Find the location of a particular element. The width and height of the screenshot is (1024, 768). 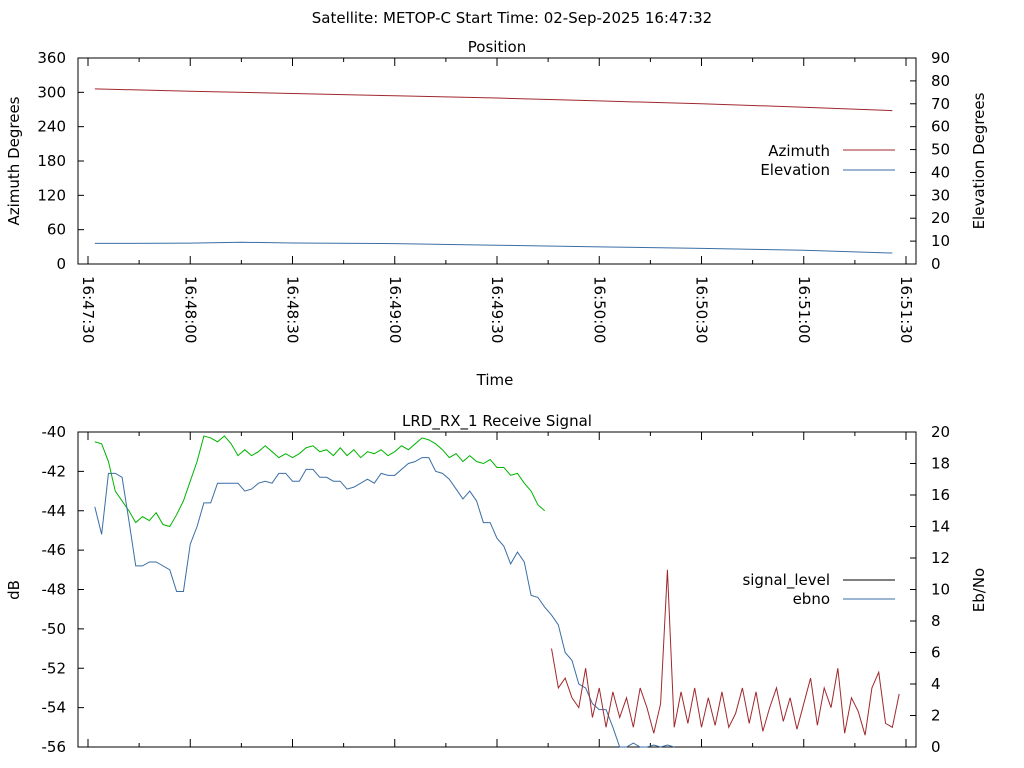

elevation-tick-label: 0 is located at coordinates (936, 264).